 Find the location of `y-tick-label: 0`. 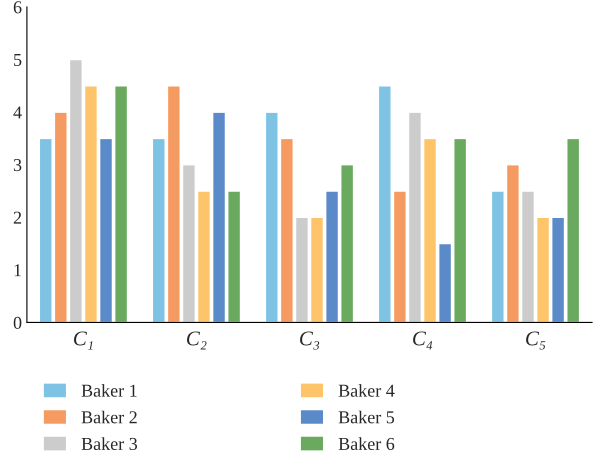

y-tick-label: 0 is located at coordinates (18, 322).